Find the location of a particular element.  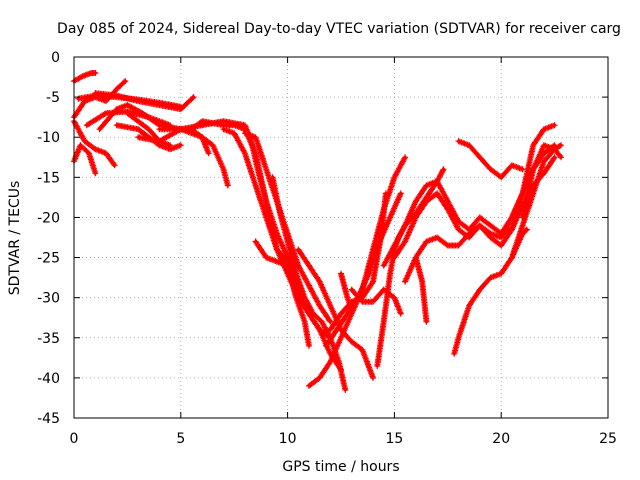

y-tick-label: -40 is located at coordinates (48, 379).